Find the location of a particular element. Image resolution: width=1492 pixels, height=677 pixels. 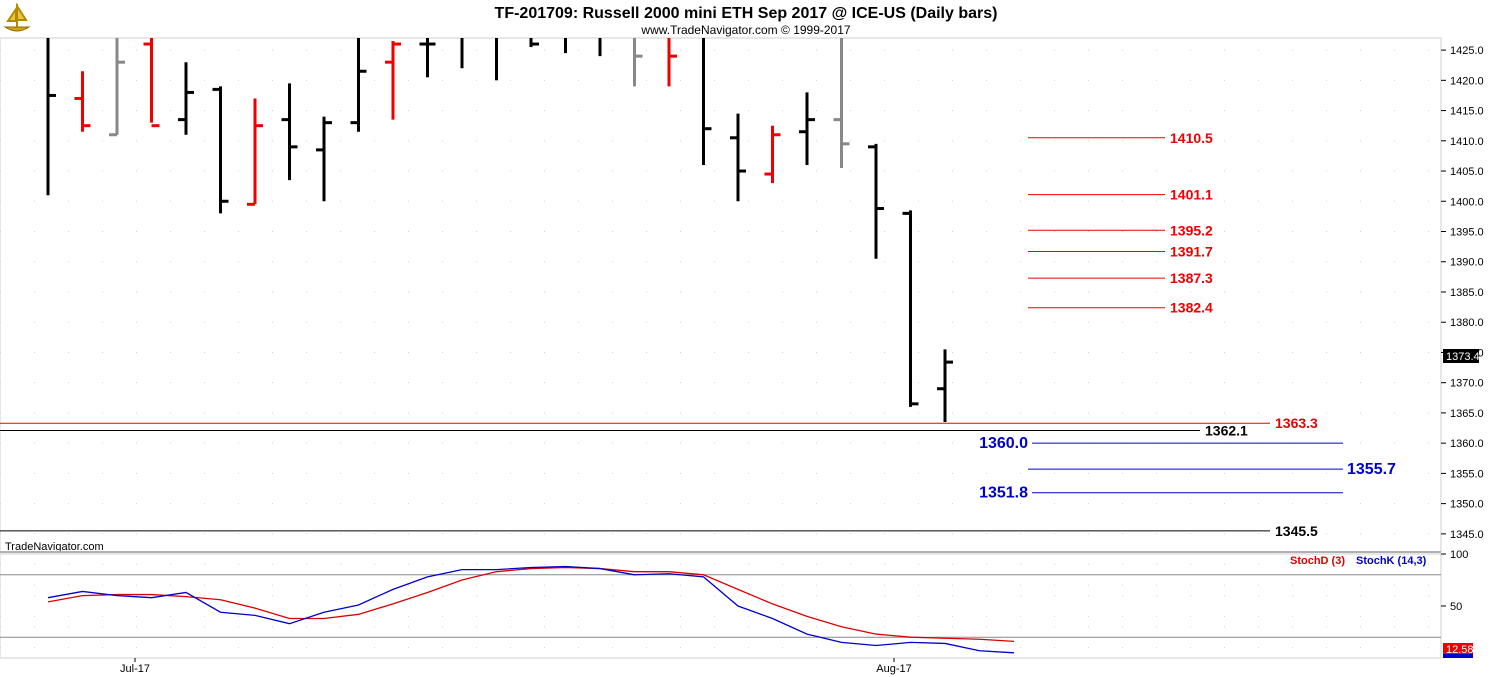

y-tick-label: 50 is located at coordinates (1456, 607).